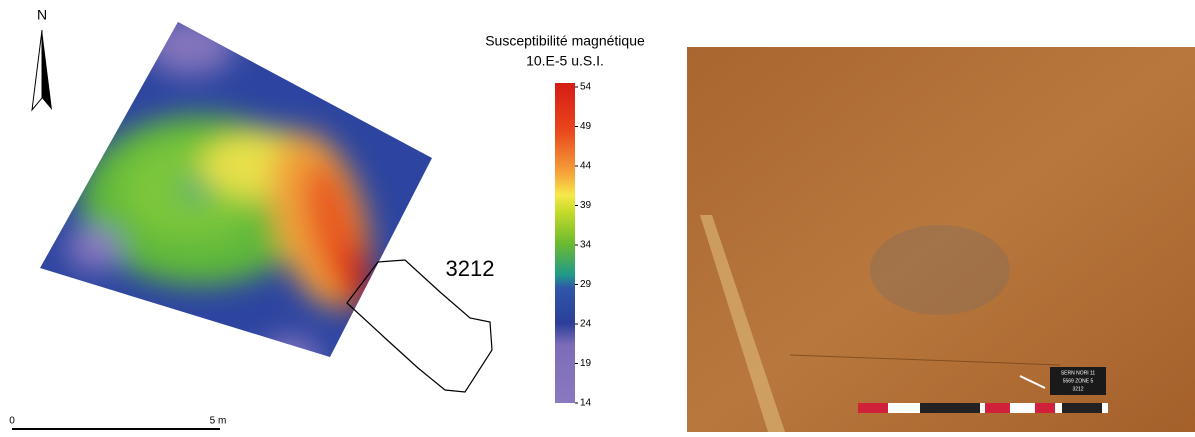 The width and height of the screenshot is (1195, 437). I want to click on feature-outline, so click(419, 326).